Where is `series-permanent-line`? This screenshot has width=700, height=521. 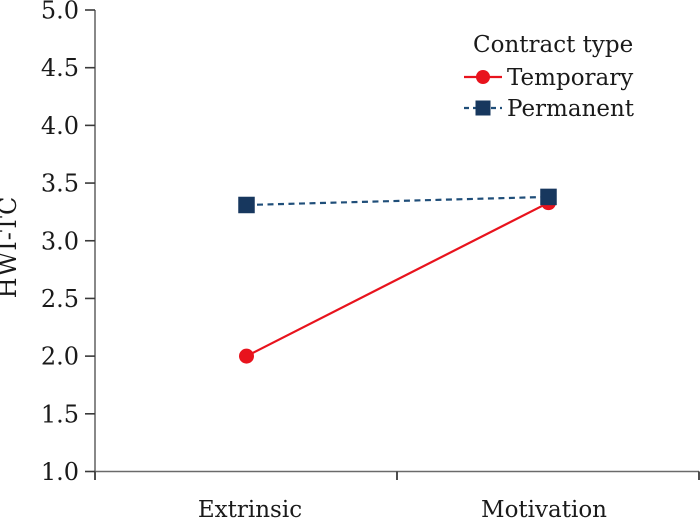
series-permanent-line is located at coordinates (397, 201).